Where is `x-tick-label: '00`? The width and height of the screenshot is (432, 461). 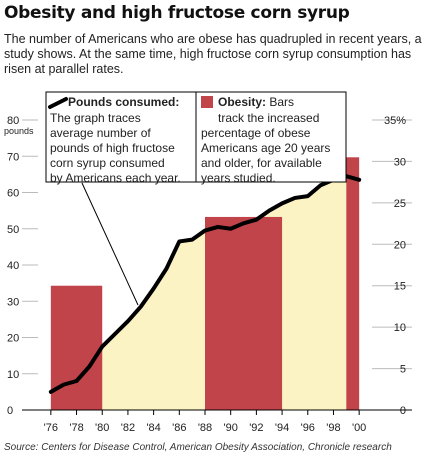
x-tick-label: '00 is located at coordinates (359, 428).